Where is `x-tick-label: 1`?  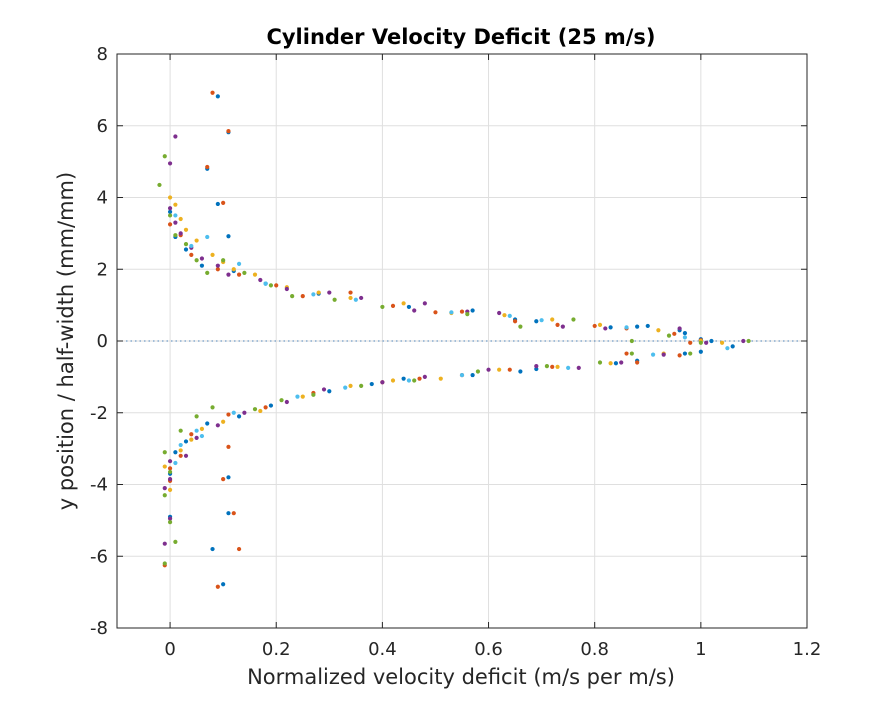 x-tick-label: 1 is located at coordinates (700, 649).